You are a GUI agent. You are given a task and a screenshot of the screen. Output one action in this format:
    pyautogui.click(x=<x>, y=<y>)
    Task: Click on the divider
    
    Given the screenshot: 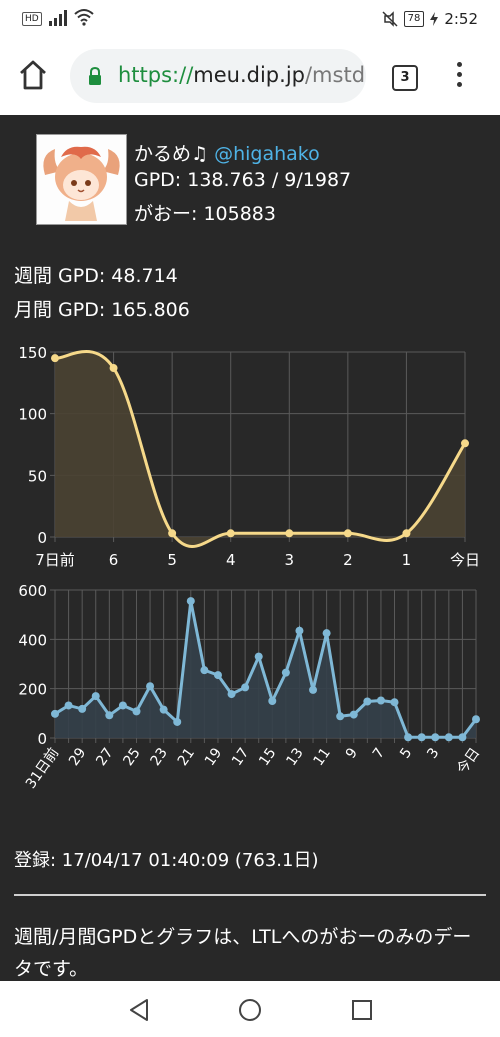 What is the action you would take?
    pyautogui.click(x=250, y=895)
    